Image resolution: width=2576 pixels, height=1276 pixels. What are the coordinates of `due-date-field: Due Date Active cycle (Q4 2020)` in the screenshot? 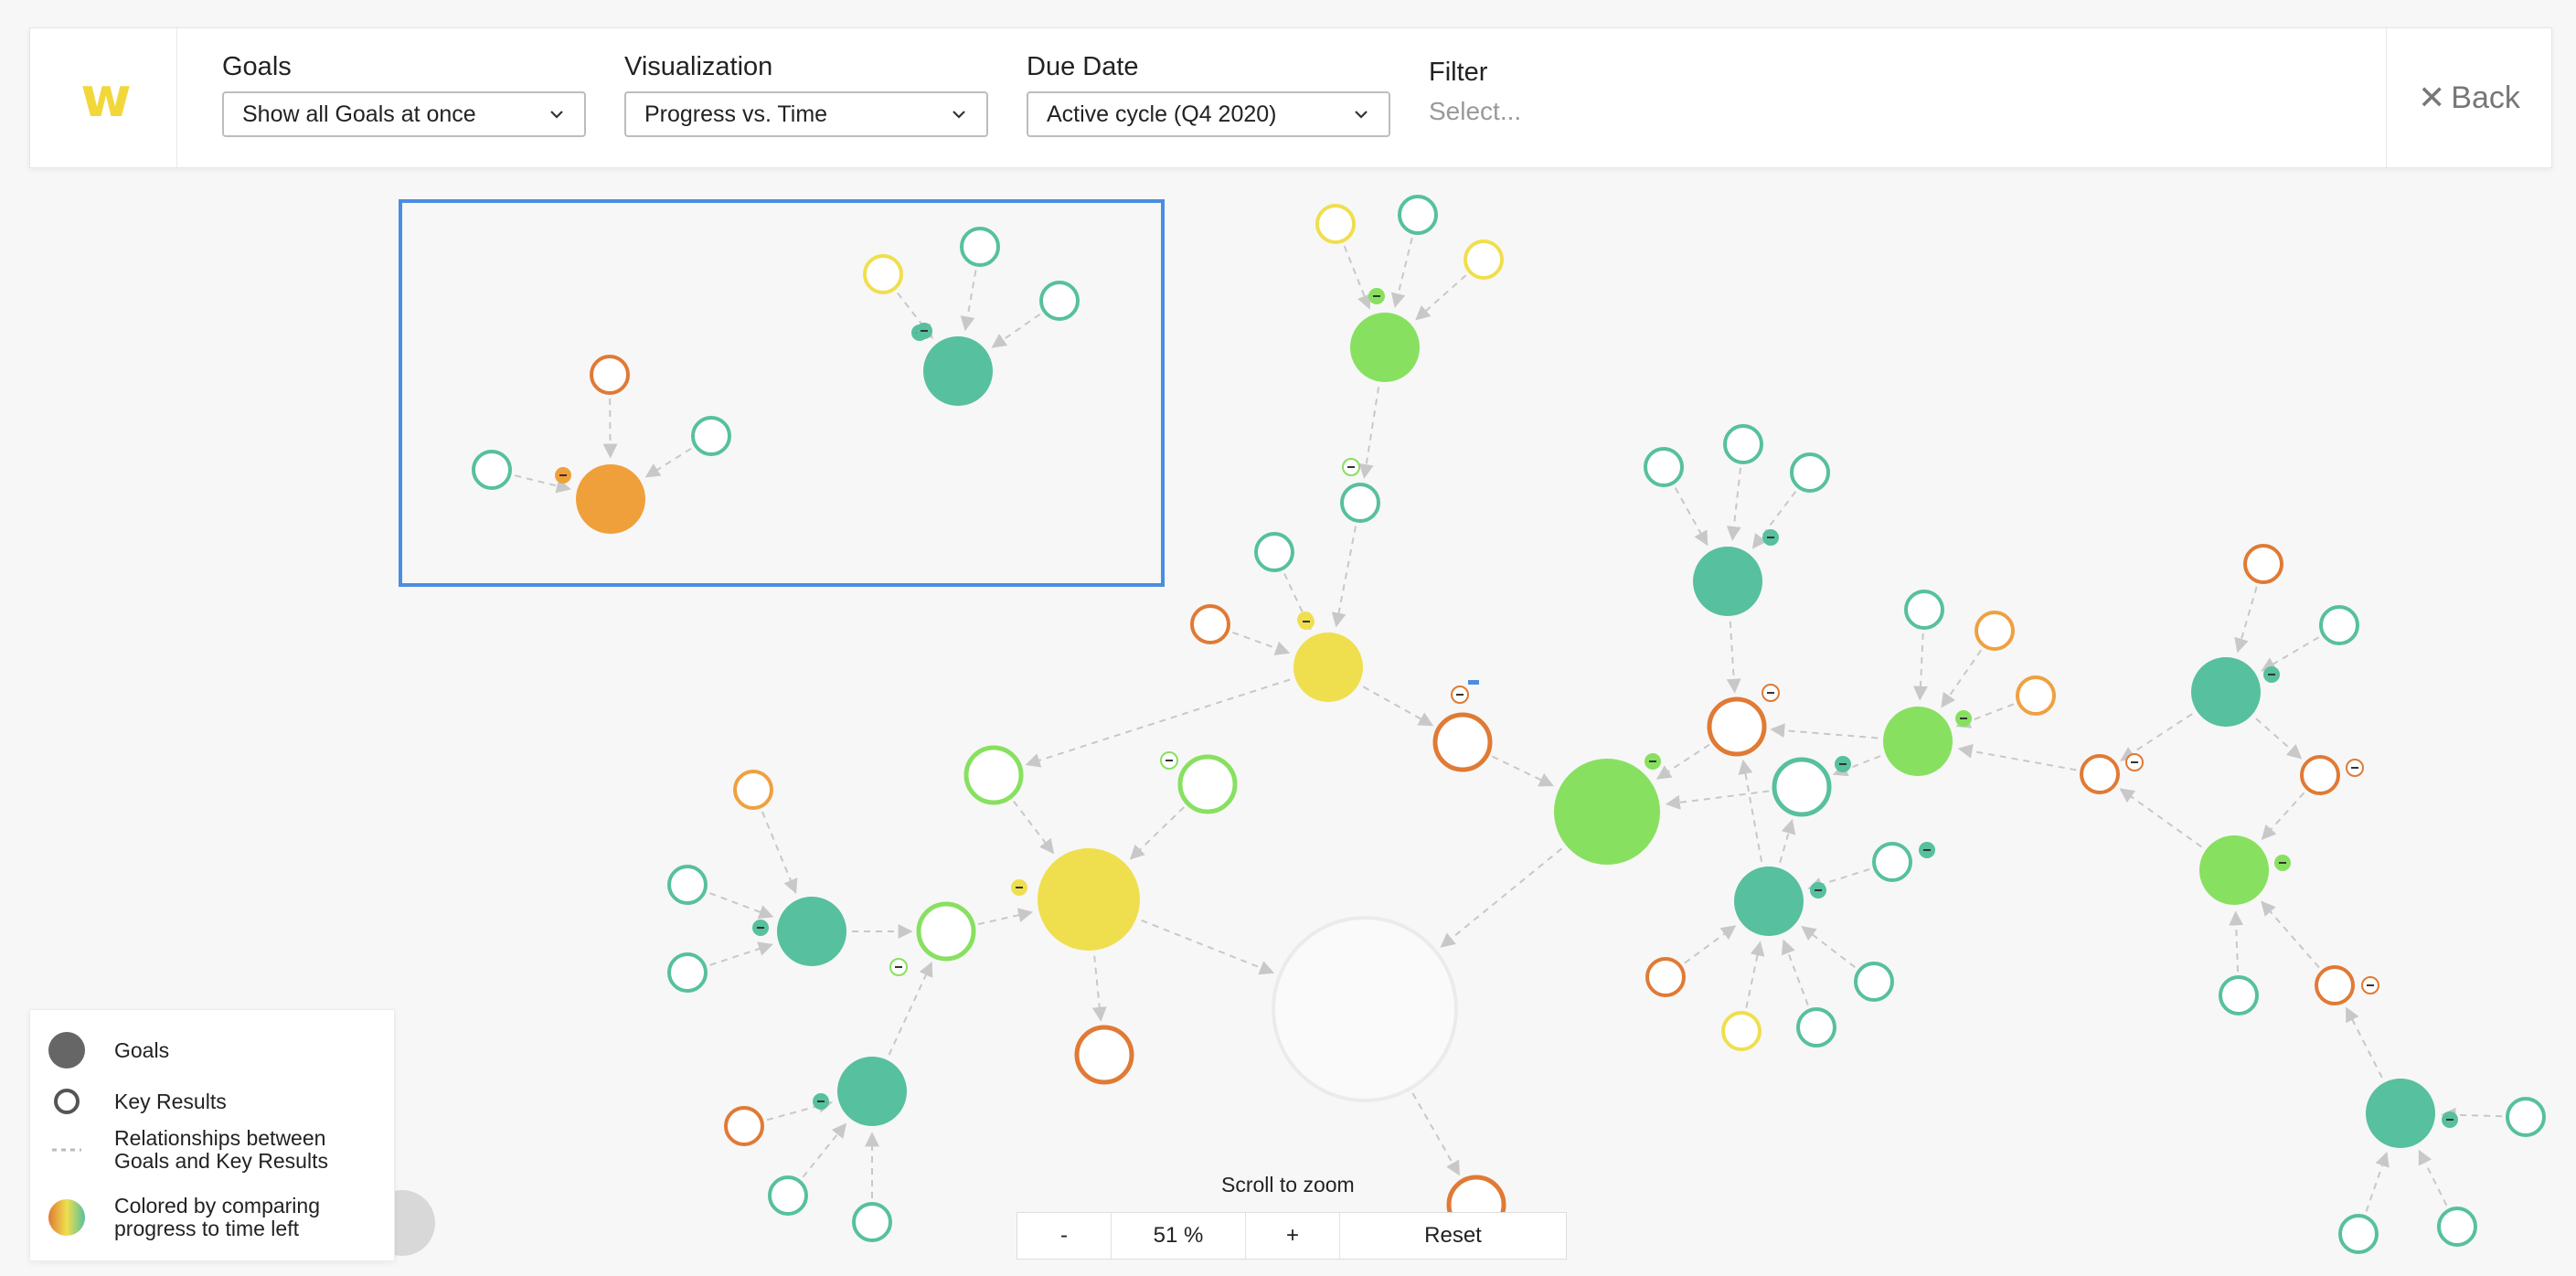 It's located at (1208, 94).